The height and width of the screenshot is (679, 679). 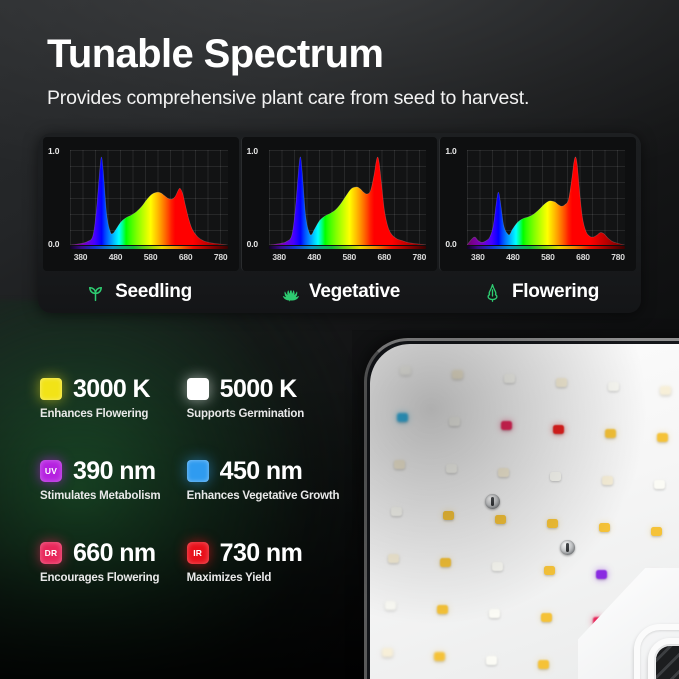 I want to click on spec-description: Maximizes Yield, so click(x=229, y=578).